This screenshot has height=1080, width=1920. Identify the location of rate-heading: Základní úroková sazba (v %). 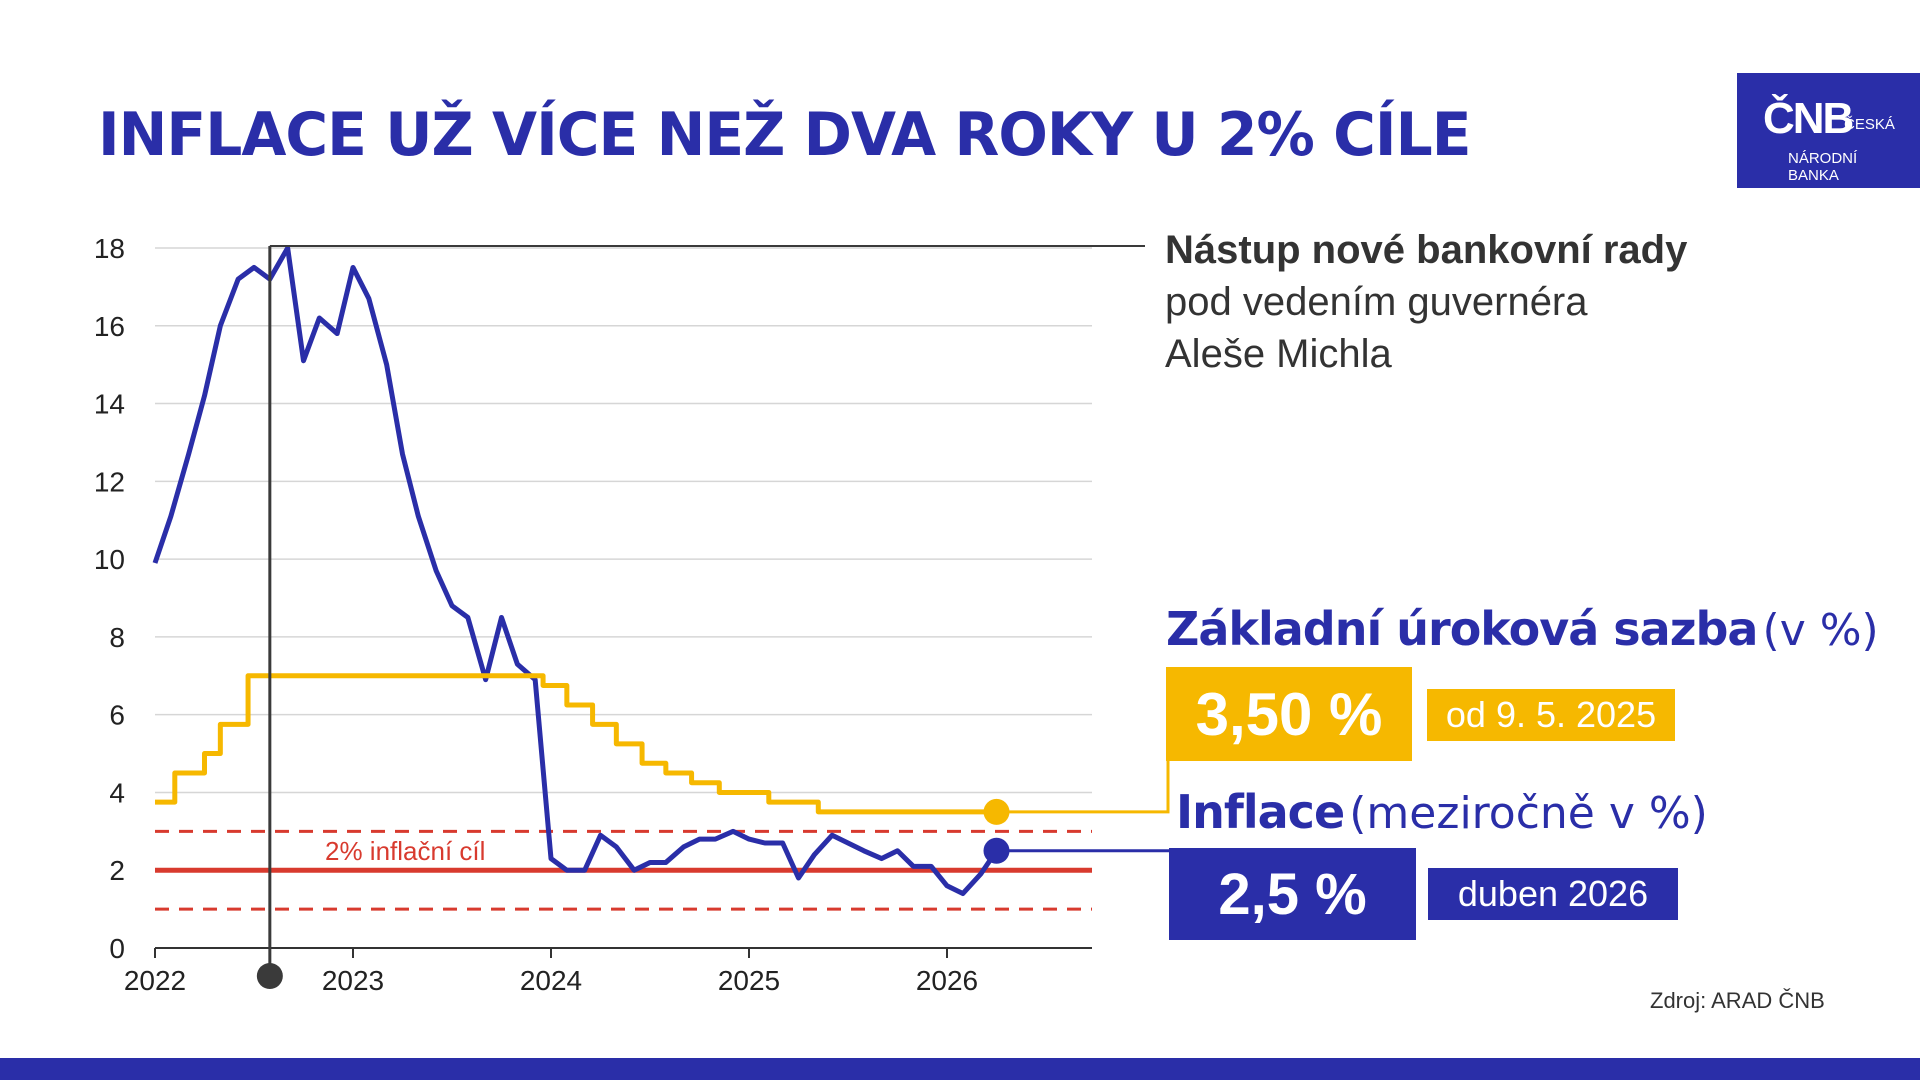
(1522, 629).